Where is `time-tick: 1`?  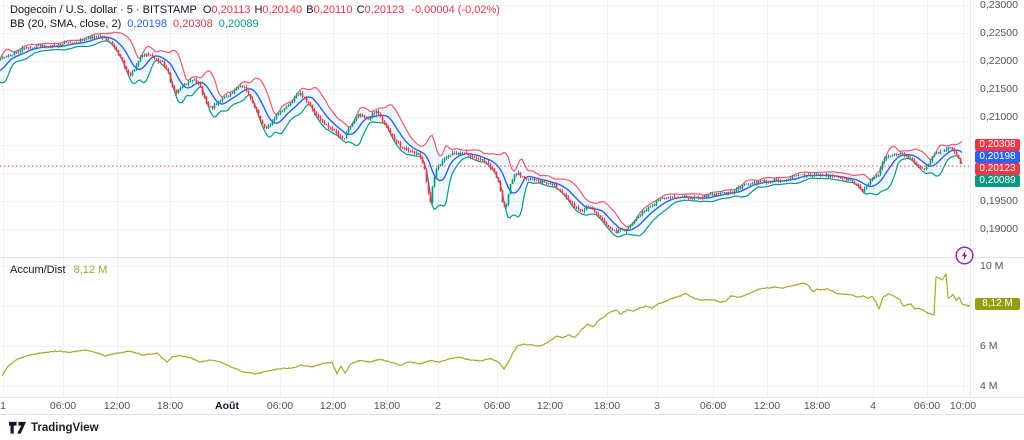 time-tick: 1 is located at coordinates (3, 406).